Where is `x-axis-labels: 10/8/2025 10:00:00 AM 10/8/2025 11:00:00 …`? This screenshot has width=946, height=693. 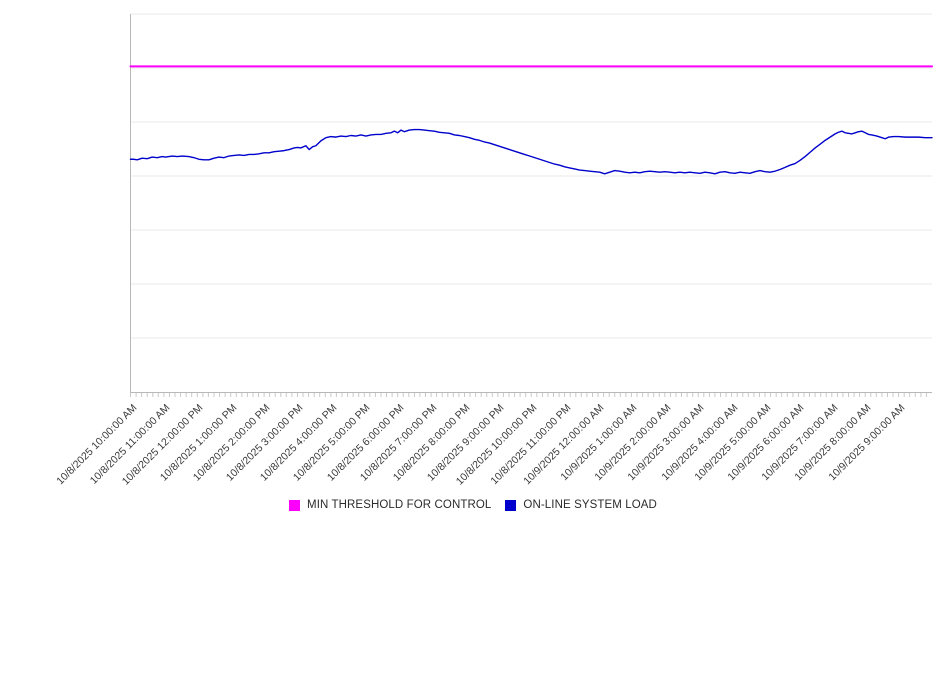
x-axis-labels: 10/8/2025 10:00:00 AM 10/8/2025 11:00:00 … is located at coordinates (473, 444).